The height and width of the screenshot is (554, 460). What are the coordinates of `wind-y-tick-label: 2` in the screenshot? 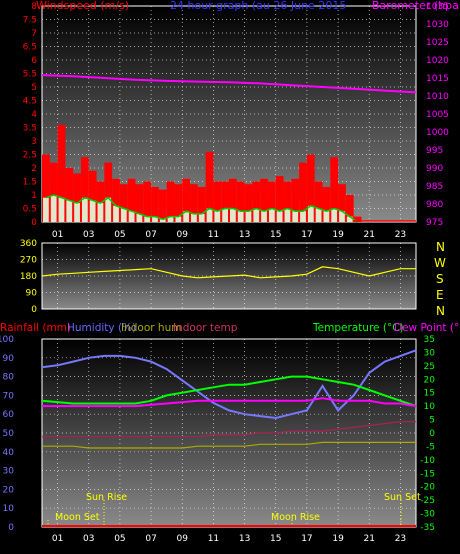 It's located at (34, 169).